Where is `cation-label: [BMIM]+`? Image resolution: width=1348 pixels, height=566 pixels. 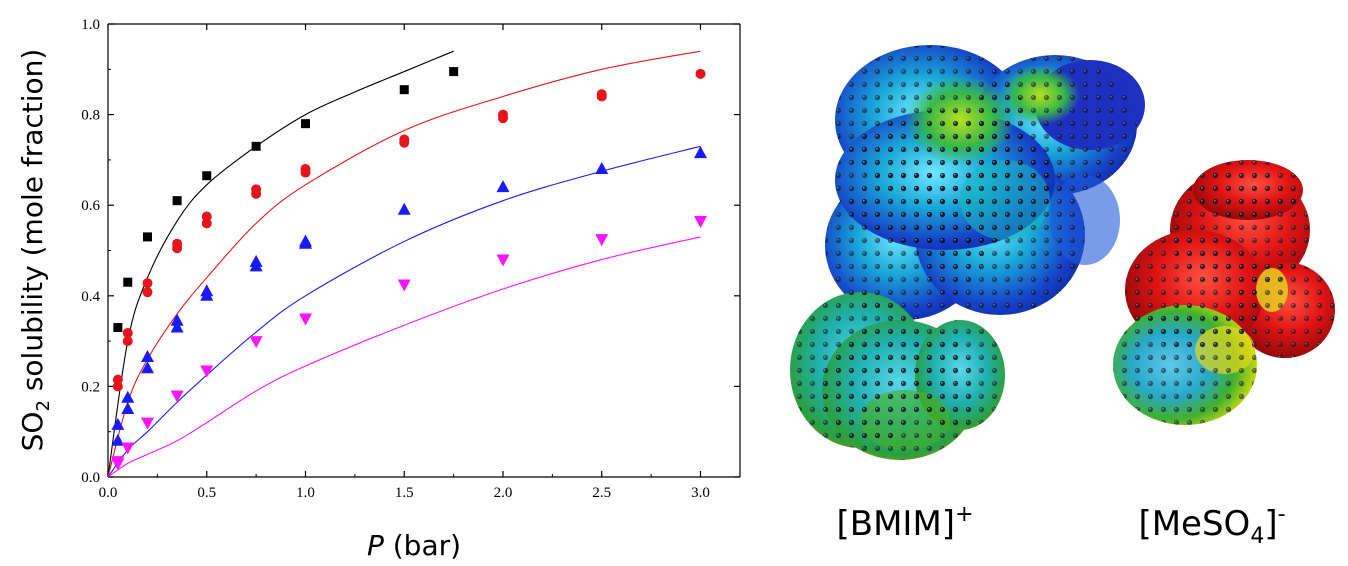 cation-label: [BMIM]+ is located at coordinates (905, 523).